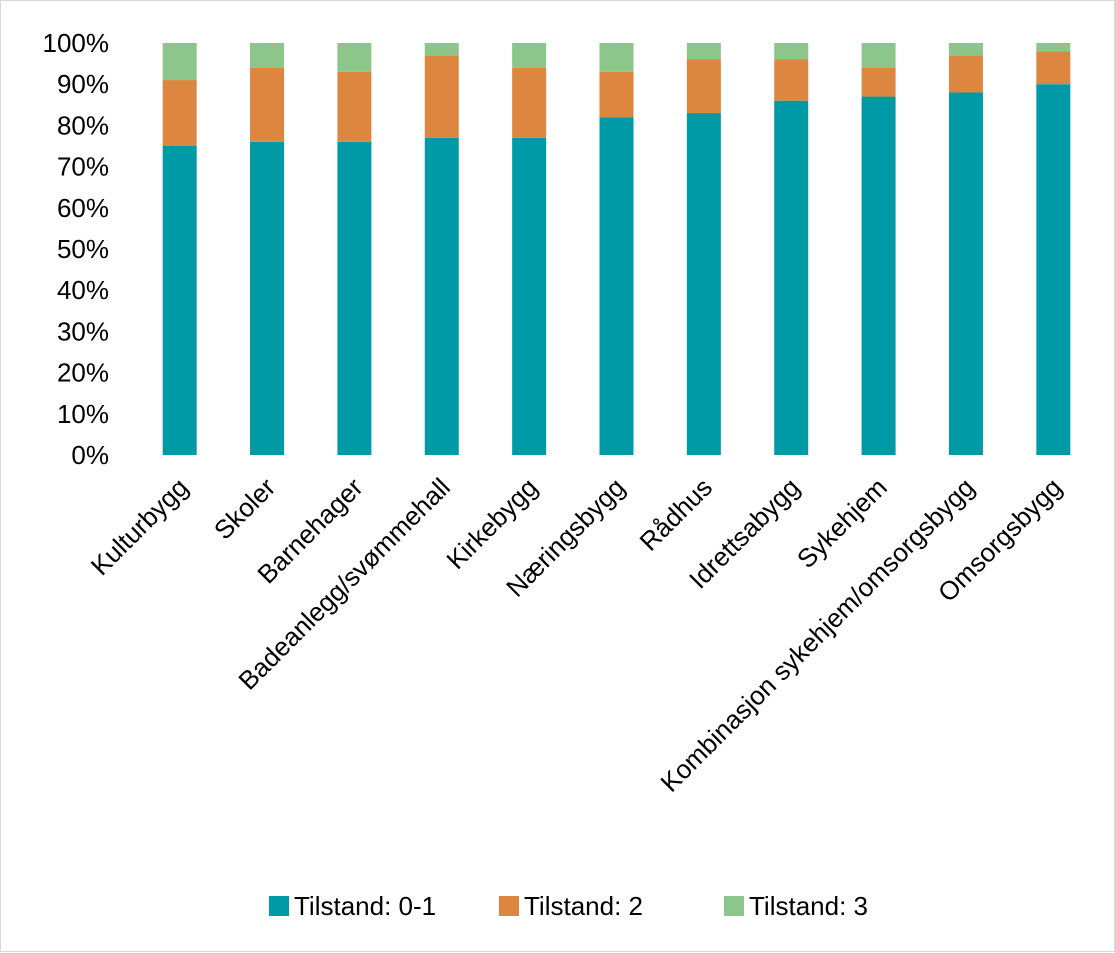 The image size is (1115, 953). What do you see at coordinates (83, 208) in the screenshot?
I see `y-tick-label: 60%` at bounding box center [83, 208].